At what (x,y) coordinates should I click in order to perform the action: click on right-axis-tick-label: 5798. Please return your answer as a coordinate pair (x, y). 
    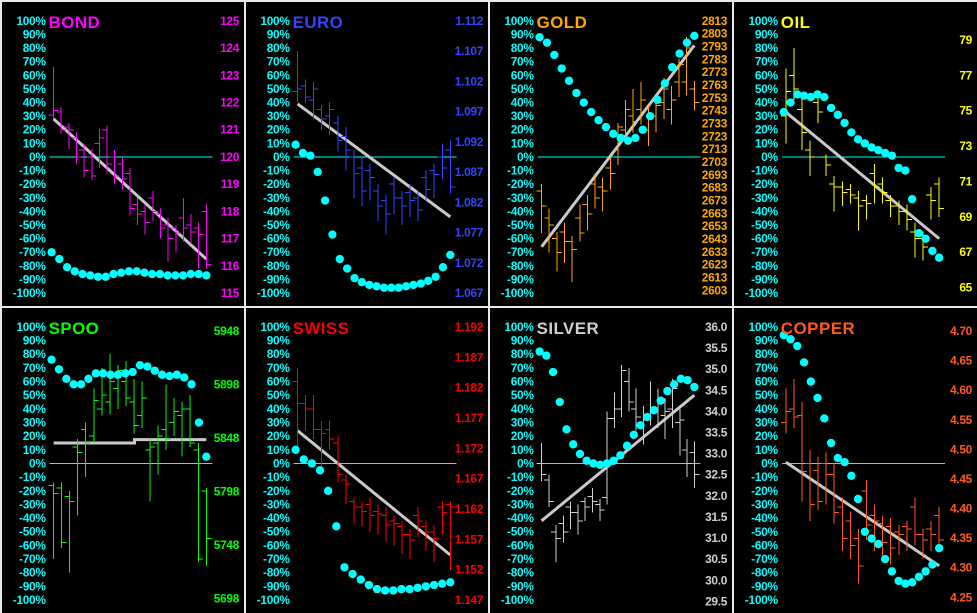
    Looking at the image, I should click on (227, 492).